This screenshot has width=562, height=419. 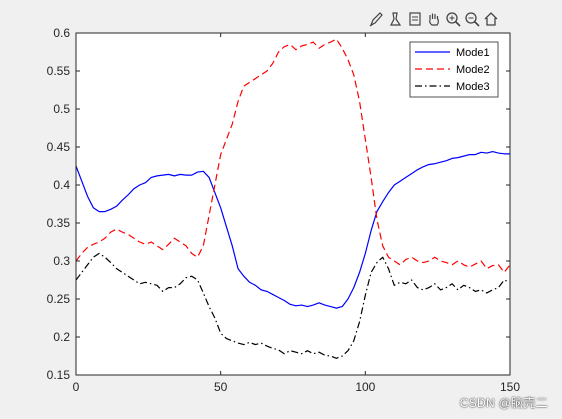 I want to click on y-tick-label: 0.35, so click(x=59, y=223).